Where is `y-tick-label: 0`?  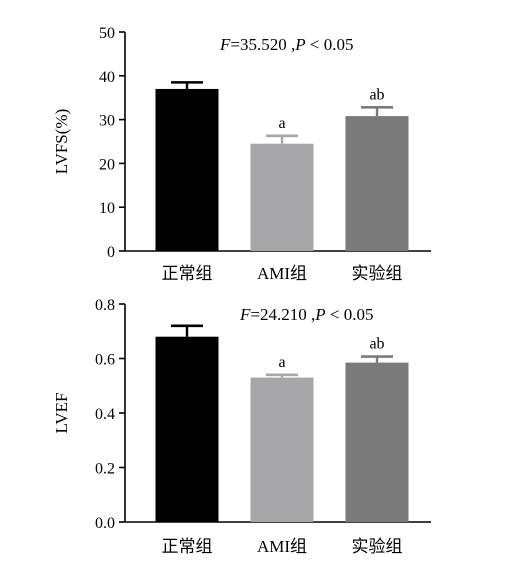 y-tick-label: 0 is located at coordinates (111, 252).